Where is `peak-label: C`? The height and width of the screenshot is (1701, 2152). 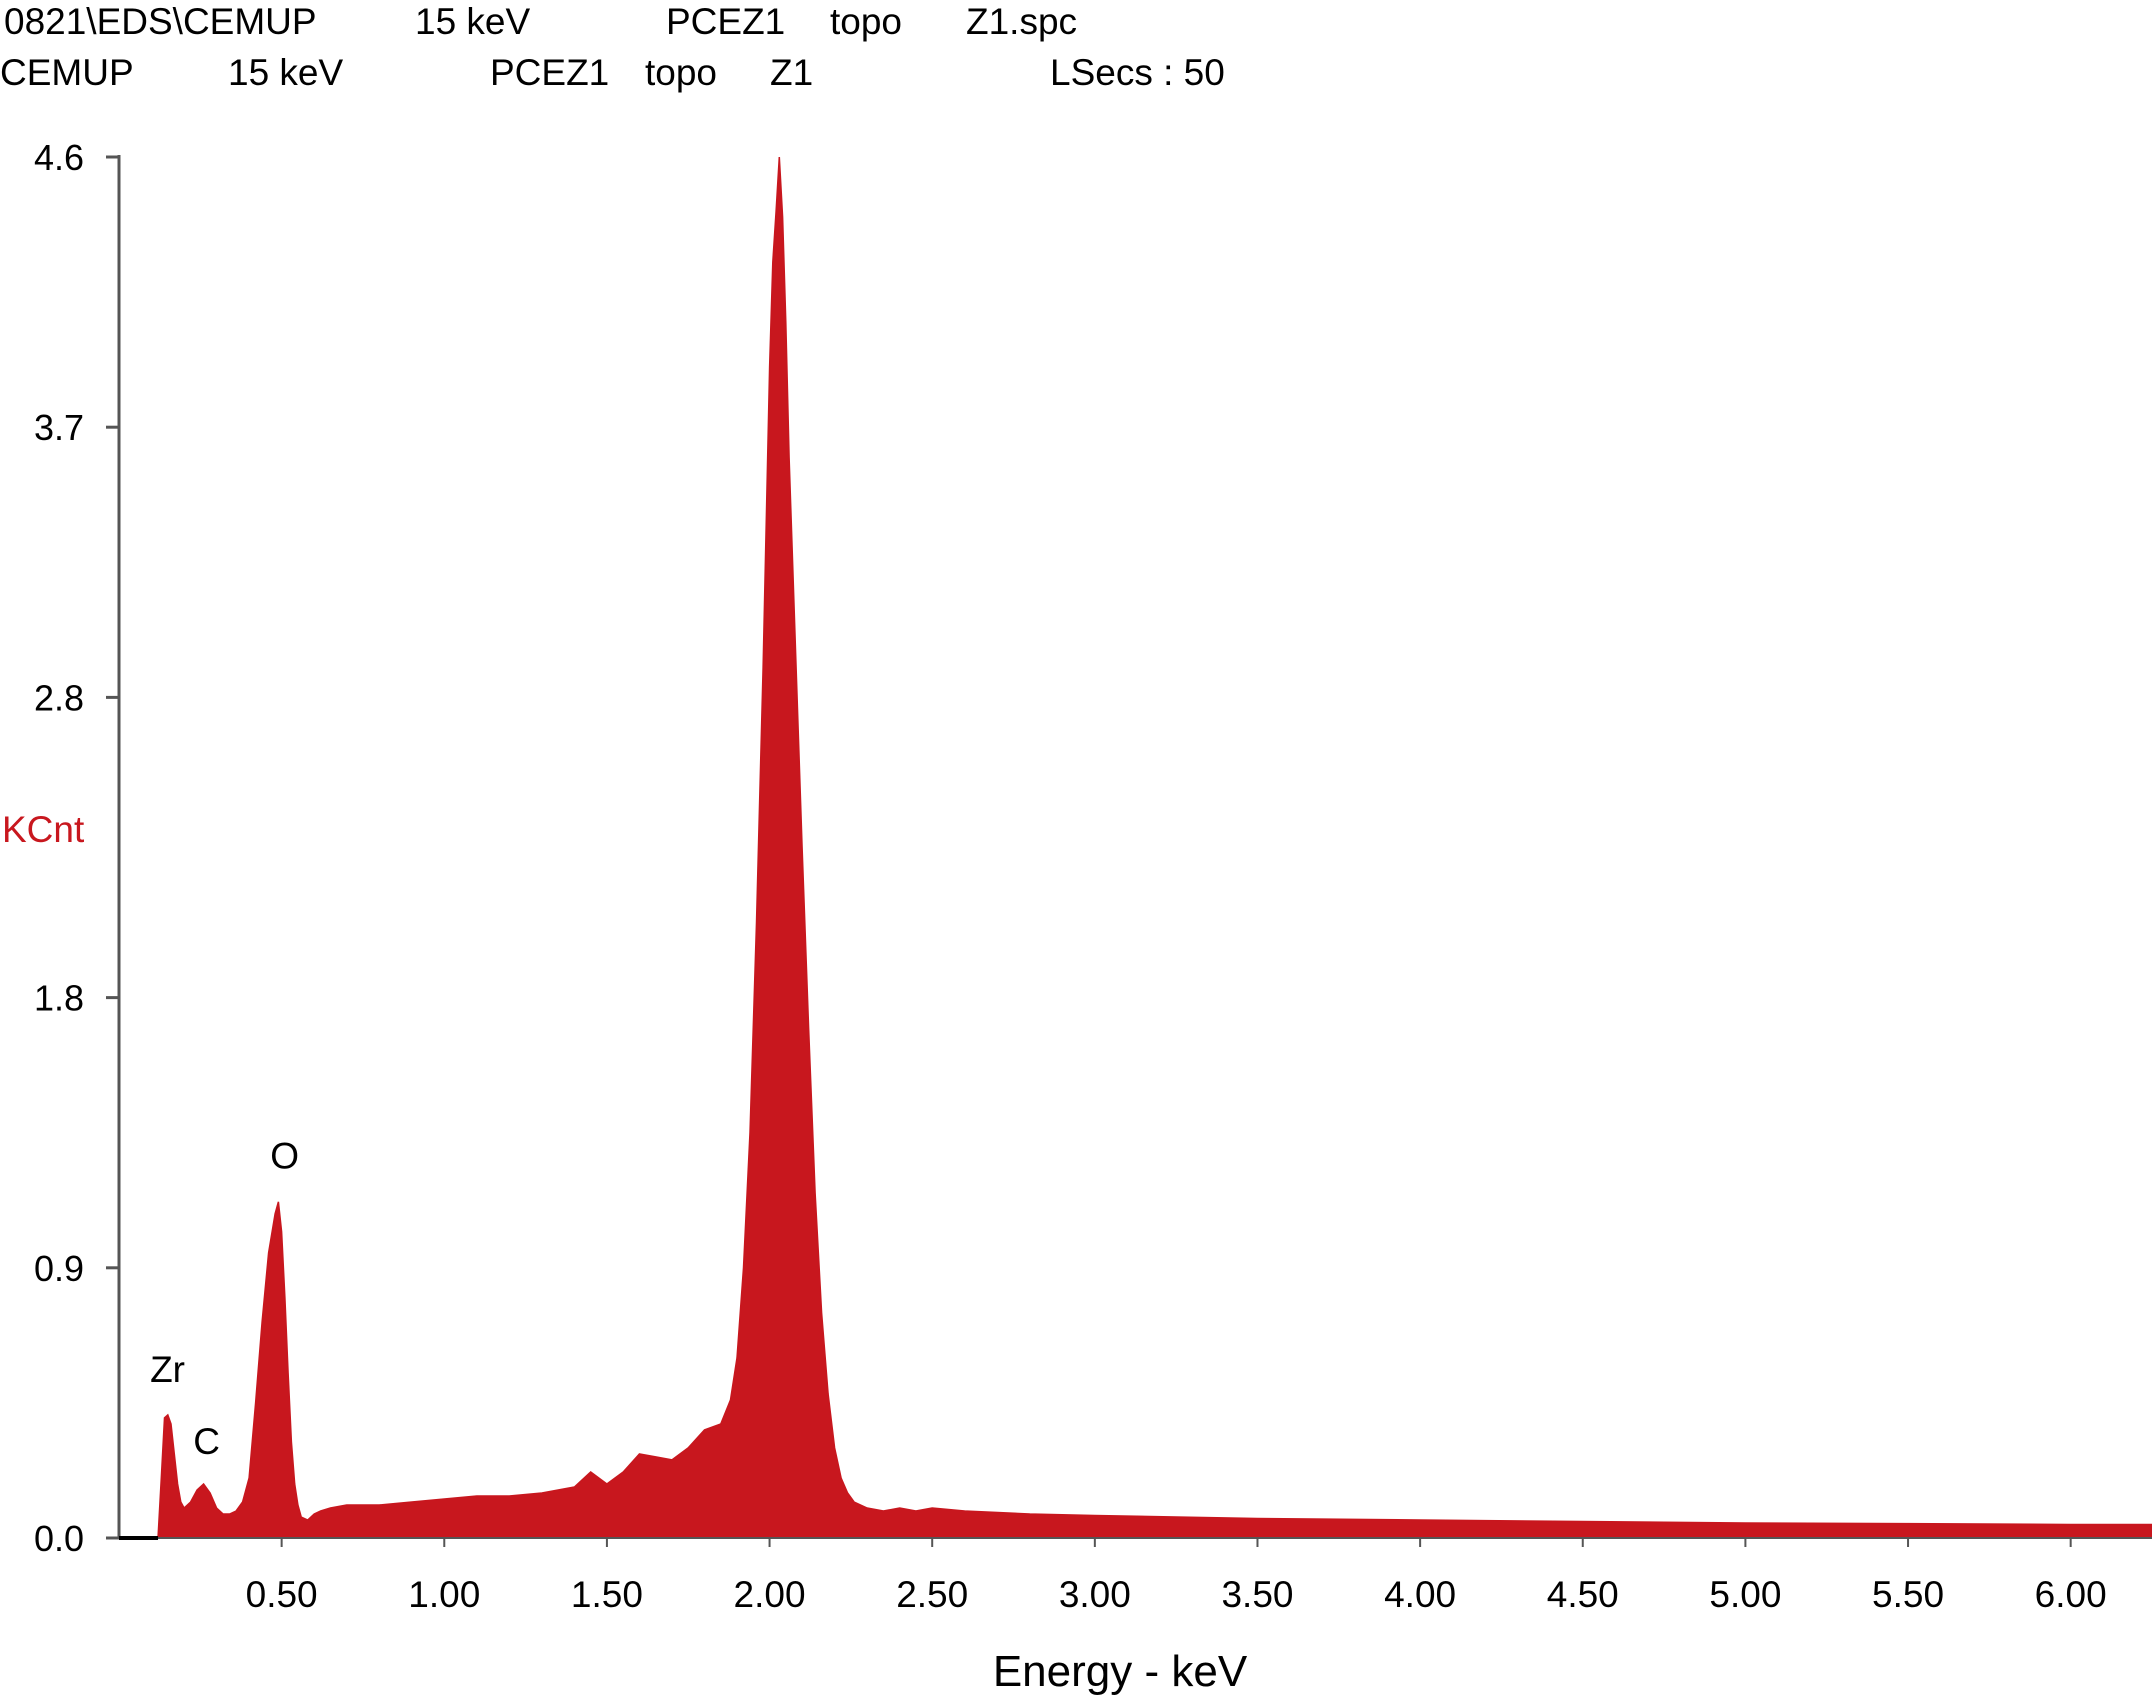
peak-label: C is located at coordinates (206, 1441).